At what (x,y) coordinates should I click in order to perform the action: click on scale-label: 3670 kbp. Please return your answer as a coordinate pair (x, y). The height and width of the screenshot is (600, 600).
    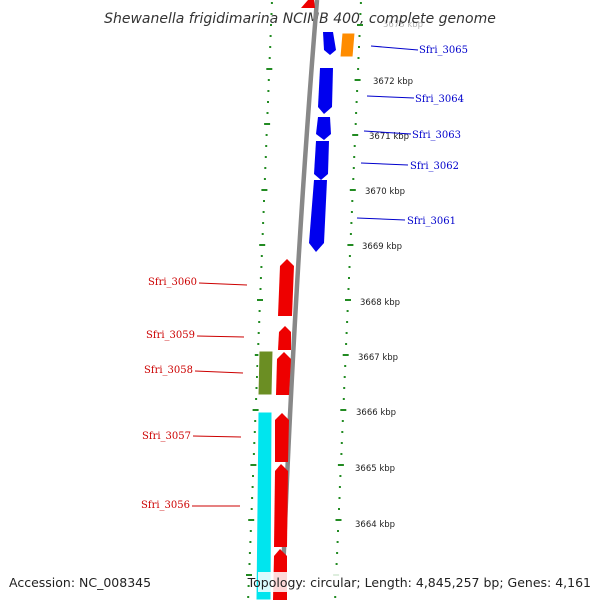
    Looking at the image, I should click on (385, 192).